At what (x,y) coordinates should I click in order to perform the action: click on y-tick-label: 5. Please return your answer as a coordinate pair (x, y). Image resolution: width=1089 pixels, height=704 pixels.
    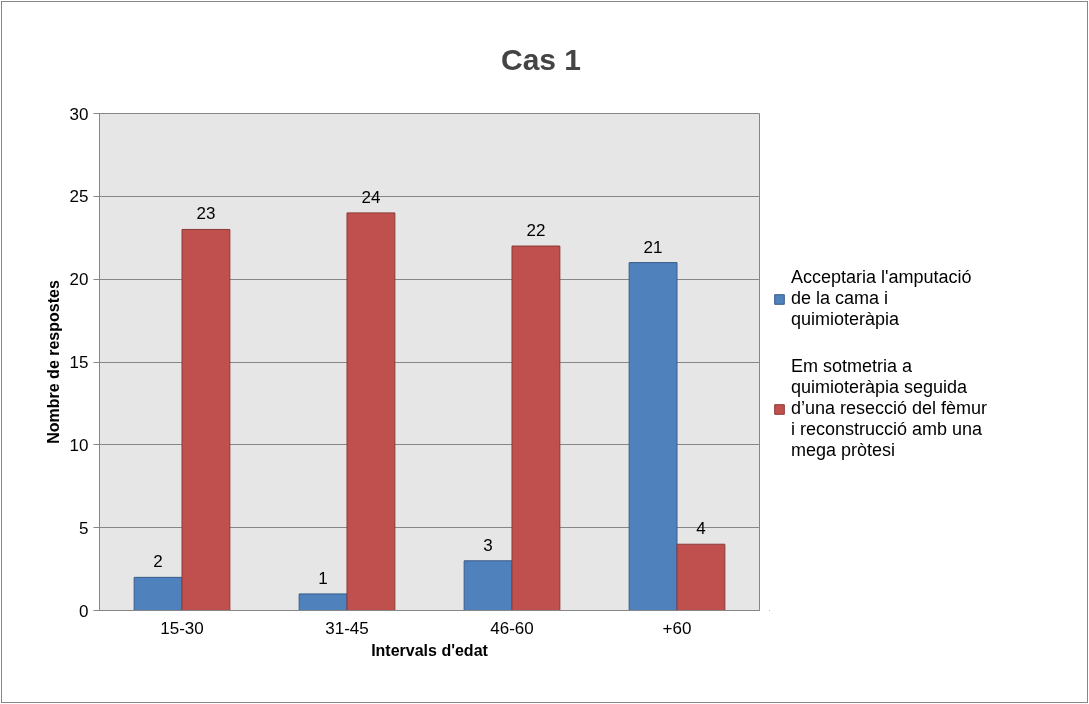
    Looking at the image, I should click on (84, 528).